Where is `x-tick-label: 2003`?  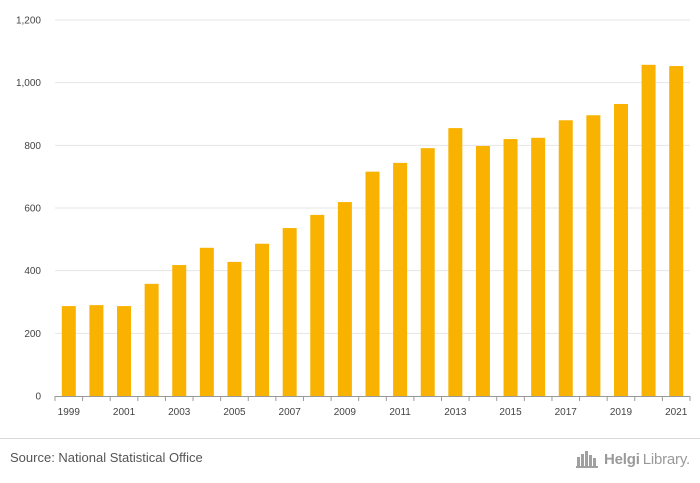 x-tick-label: 2003 is located at coordinates (179, 412).